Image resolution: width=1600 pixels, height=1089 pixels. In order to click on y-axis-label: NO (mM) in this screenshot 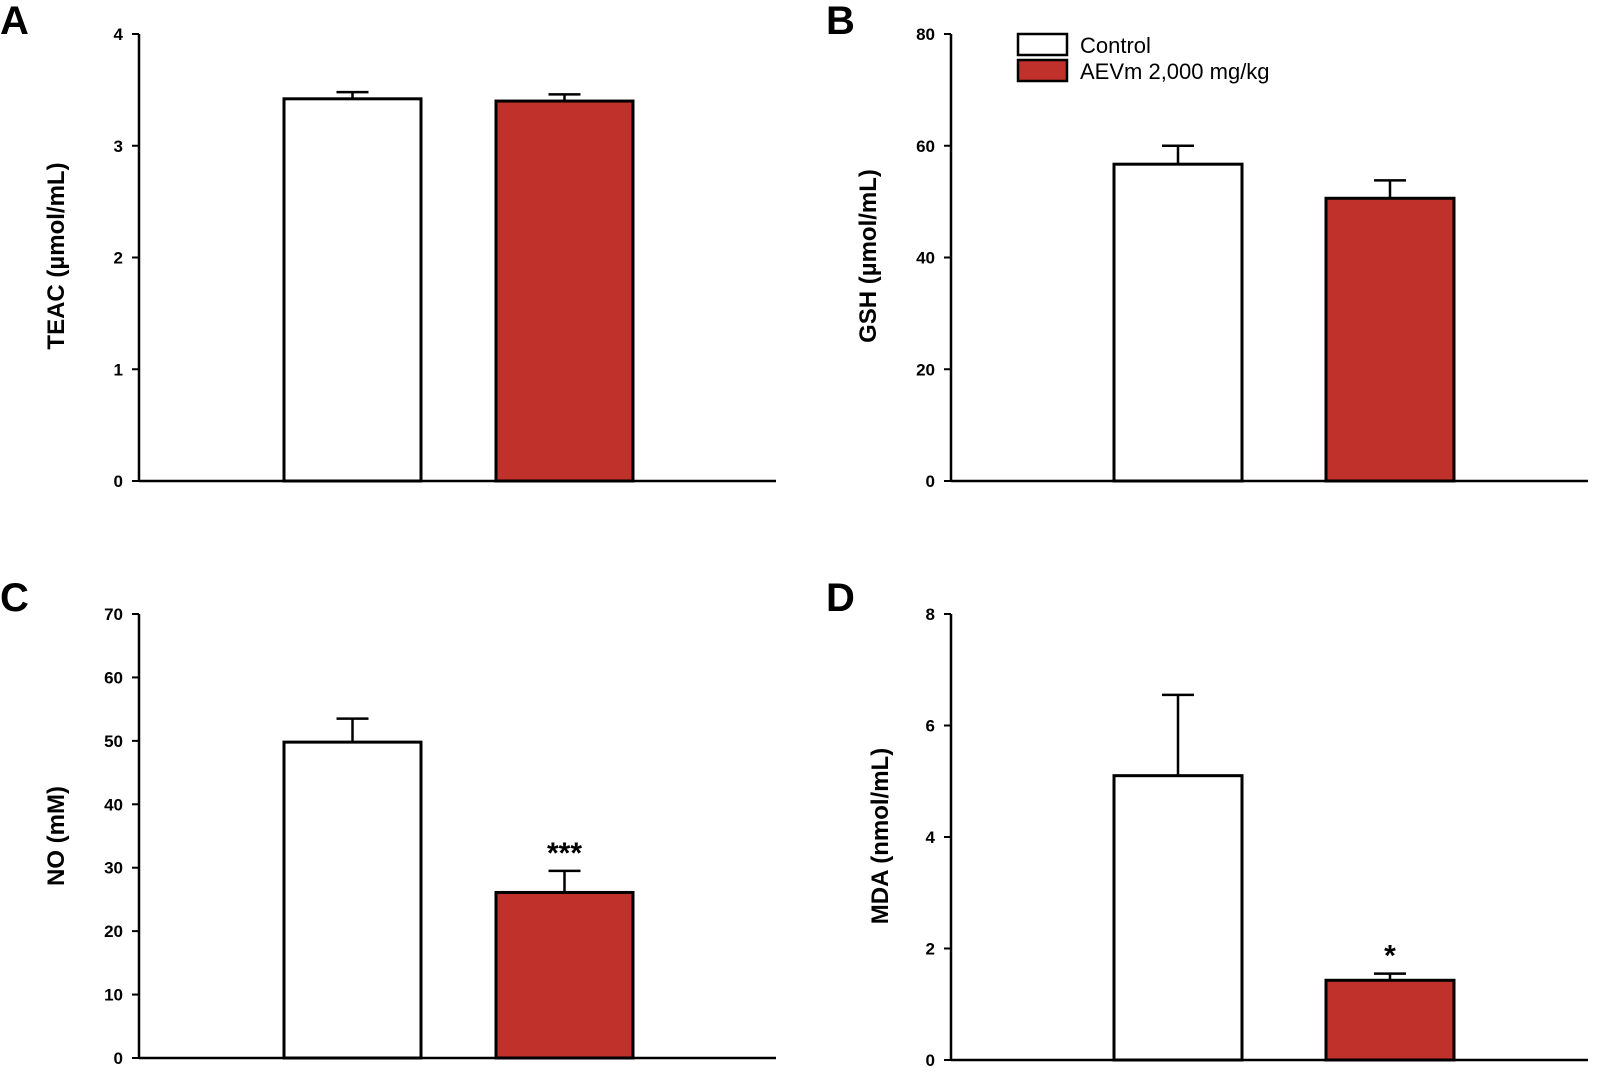, I will do `click(56, 836)`.